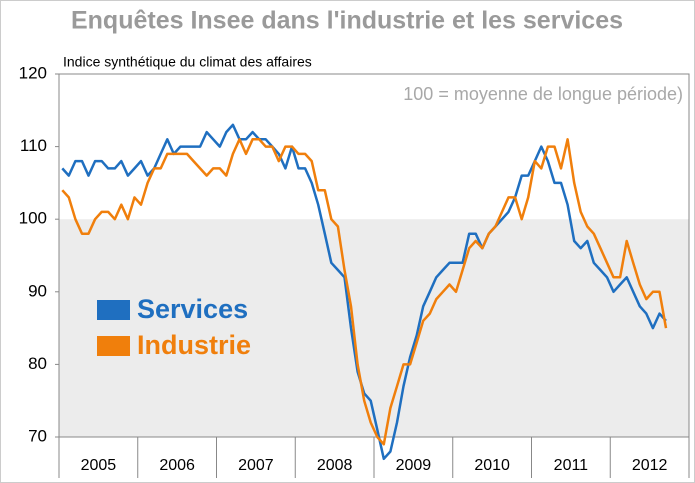 The width and height of the screenshot is (695, 483). I want to click on y-tick-label: 90, so click(37, 290).